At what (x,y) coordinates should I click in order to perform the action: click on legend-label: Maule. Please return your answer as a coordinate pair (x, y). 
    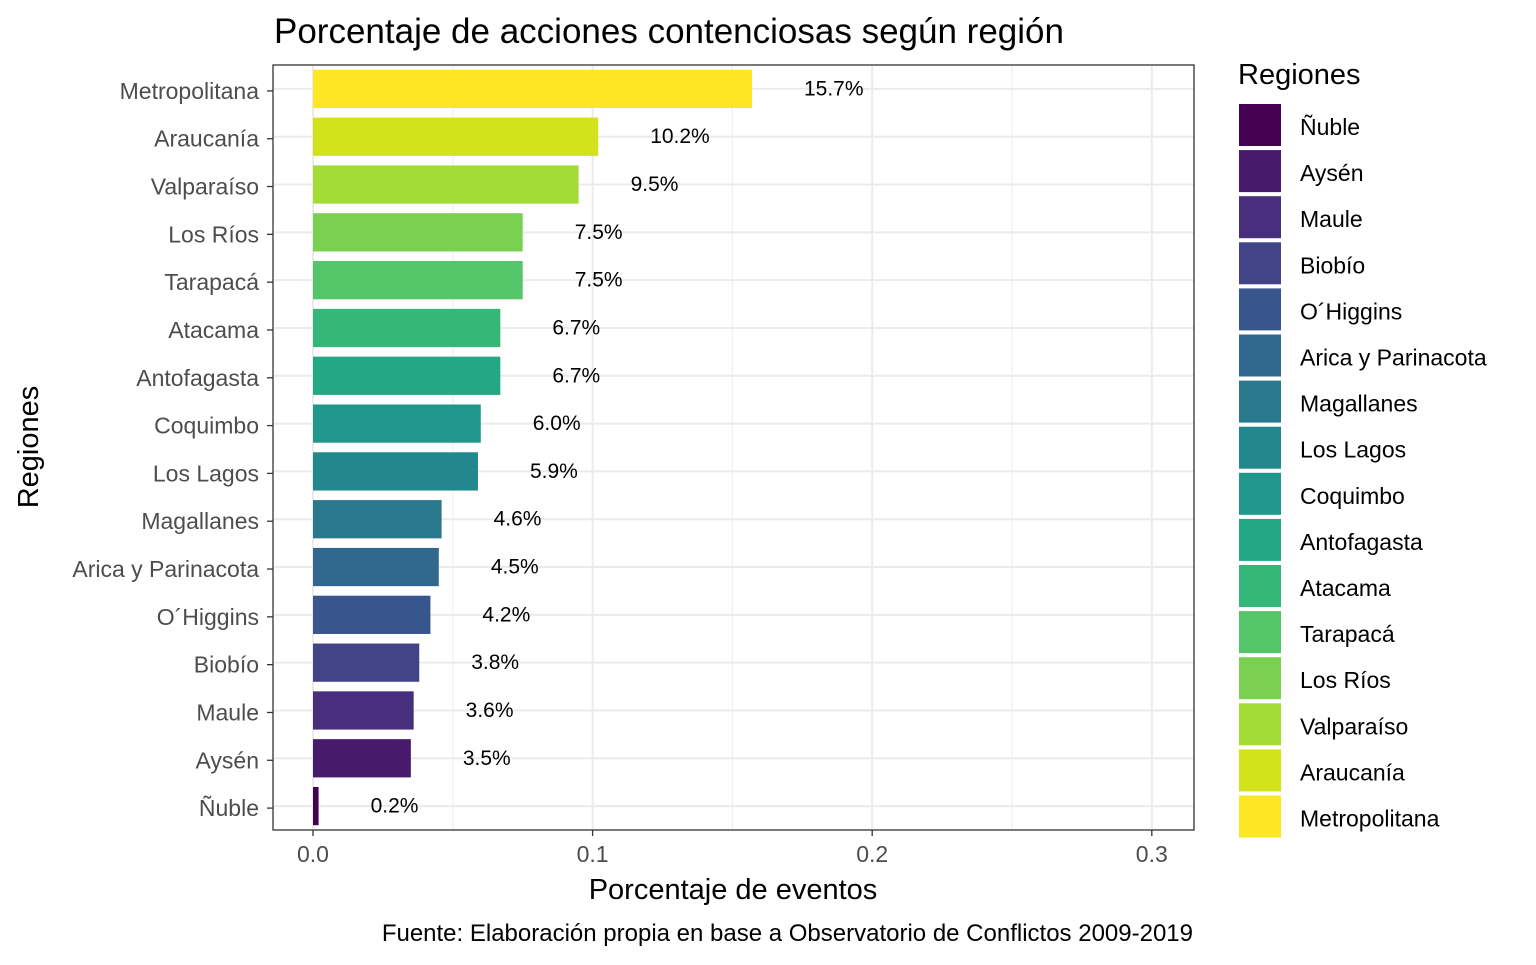
    Looking at the image, I should click on (1331, 219).